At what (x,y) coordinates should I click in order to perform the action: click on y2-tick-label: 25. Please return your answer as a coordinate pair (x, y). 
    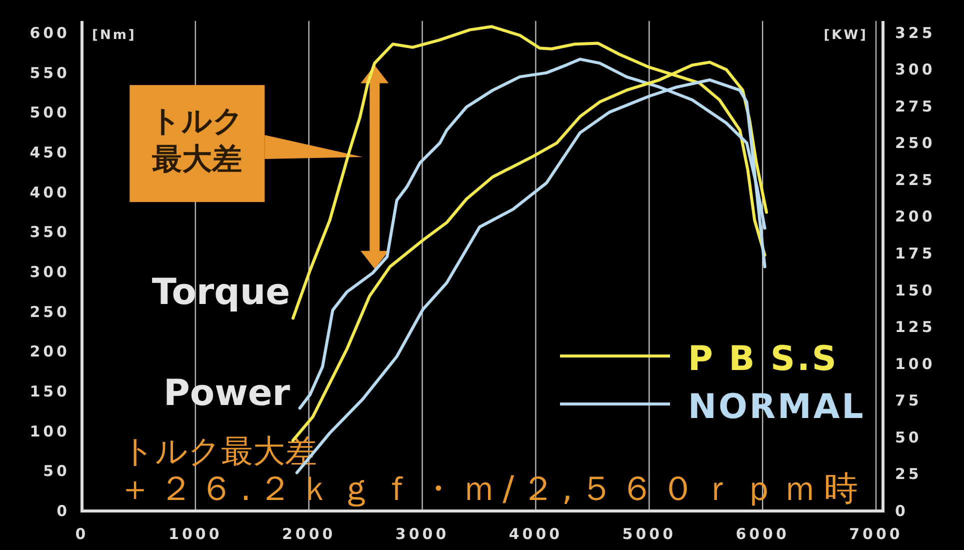
    Looking at the image, I should click on (908, 474).